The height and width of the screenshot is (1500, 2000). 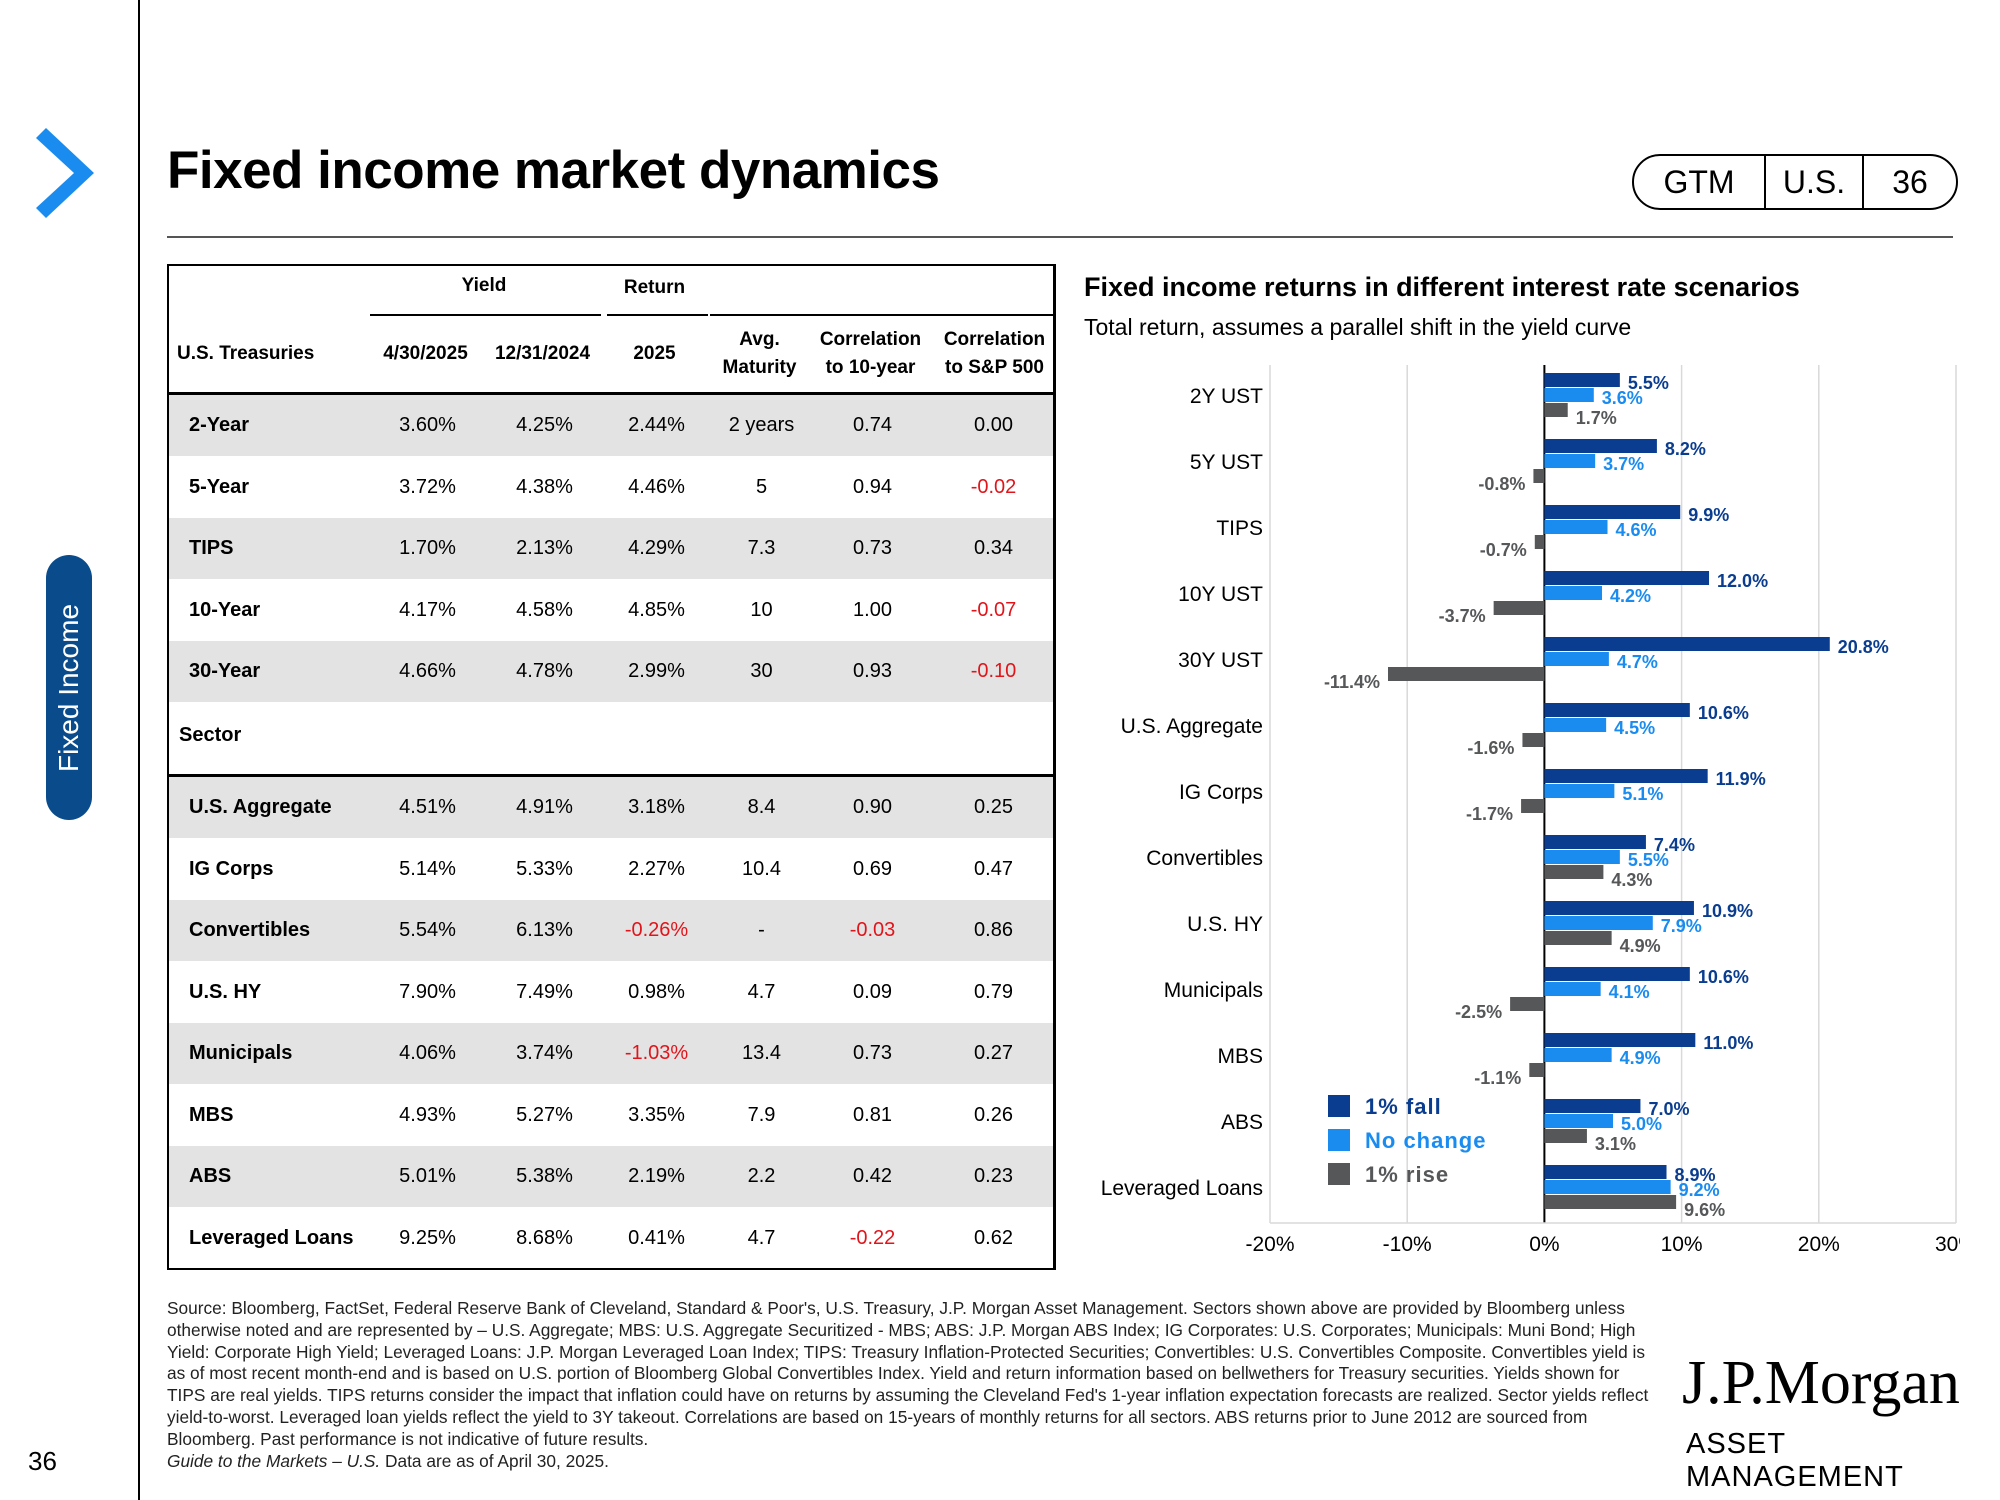 What do you see at coordinates (241, 1053) in the screenshot?
I see `row-label: Municipals` at bounding box center [241, 1053].